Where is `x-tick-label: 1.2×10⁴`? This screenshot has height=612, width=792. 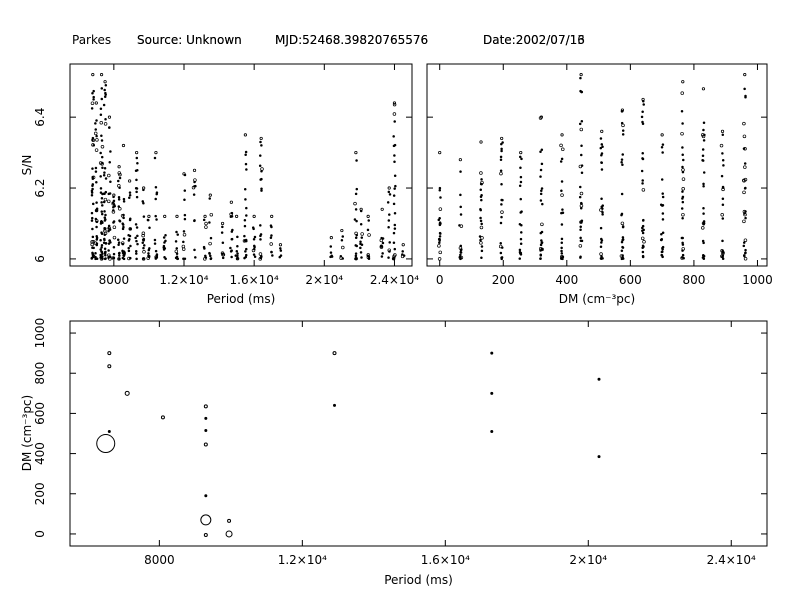
x-tick-label: 1.2×10⁴ is located at coordinates (183, 280).